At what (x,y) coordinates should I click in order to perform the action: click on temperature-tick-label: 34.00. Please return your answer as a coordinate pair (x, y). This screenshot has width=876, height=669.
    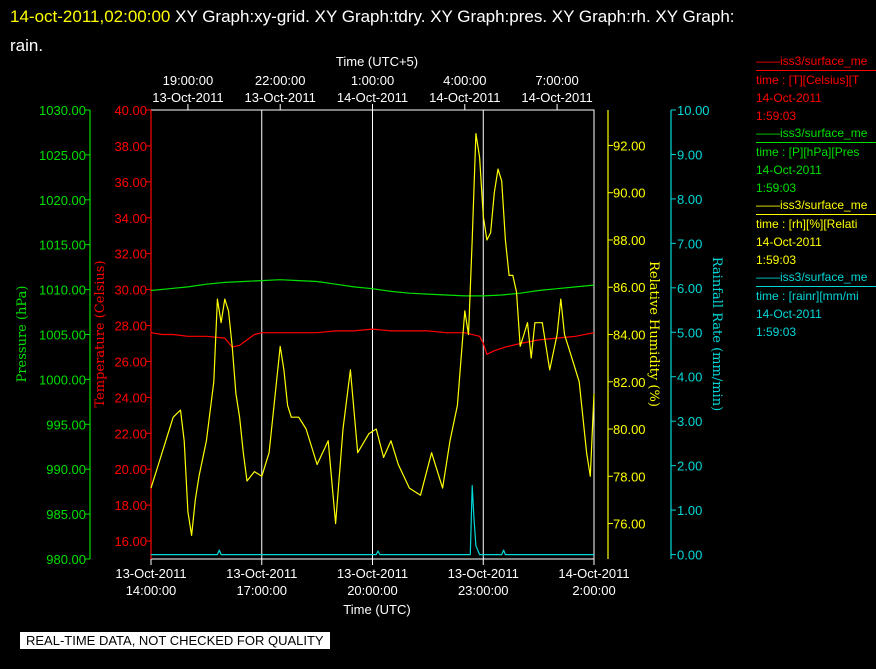
    Looking at the image, I should click on (130, 218).